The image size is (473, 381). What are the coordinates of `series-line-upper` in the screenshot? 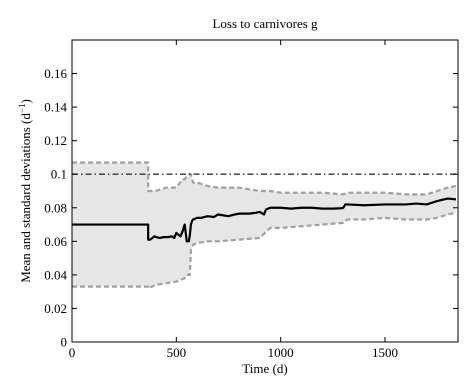 It's located at (264, 178).